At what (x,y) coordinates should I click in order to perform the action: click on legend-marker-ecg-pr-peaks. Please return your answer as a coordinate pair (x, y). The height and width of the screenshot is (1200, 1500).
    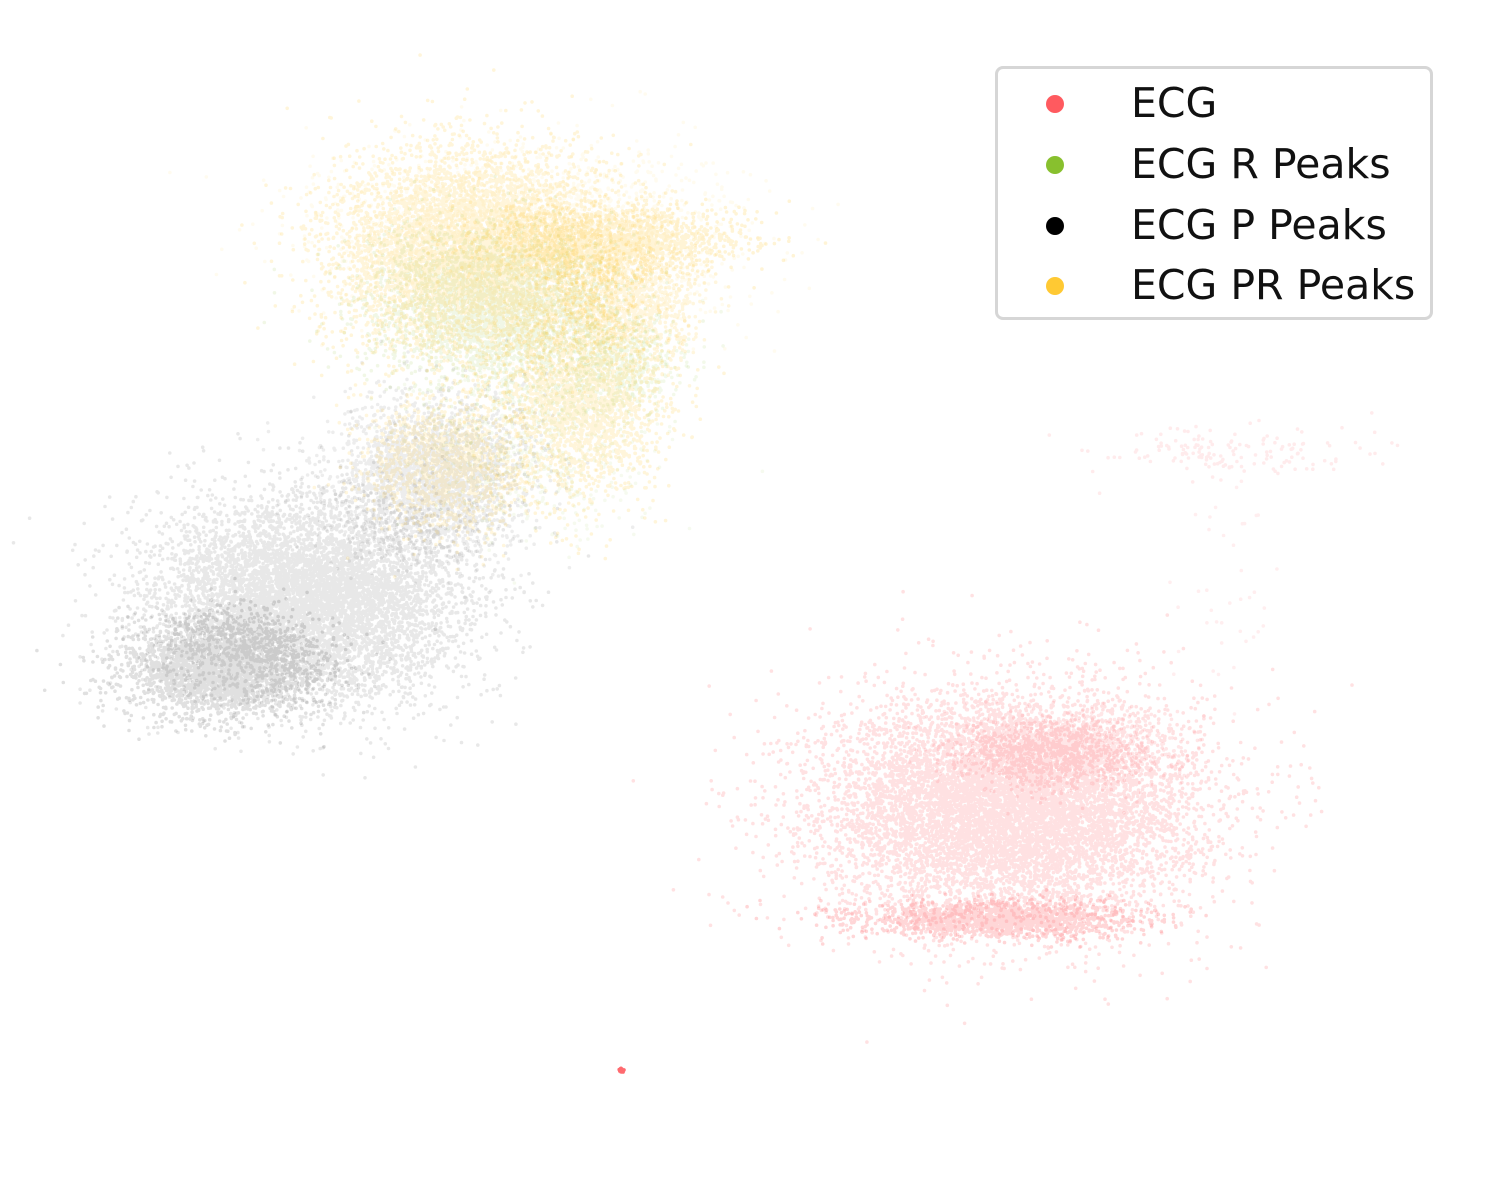
    Looking at the image, I should click on (1055, 286).